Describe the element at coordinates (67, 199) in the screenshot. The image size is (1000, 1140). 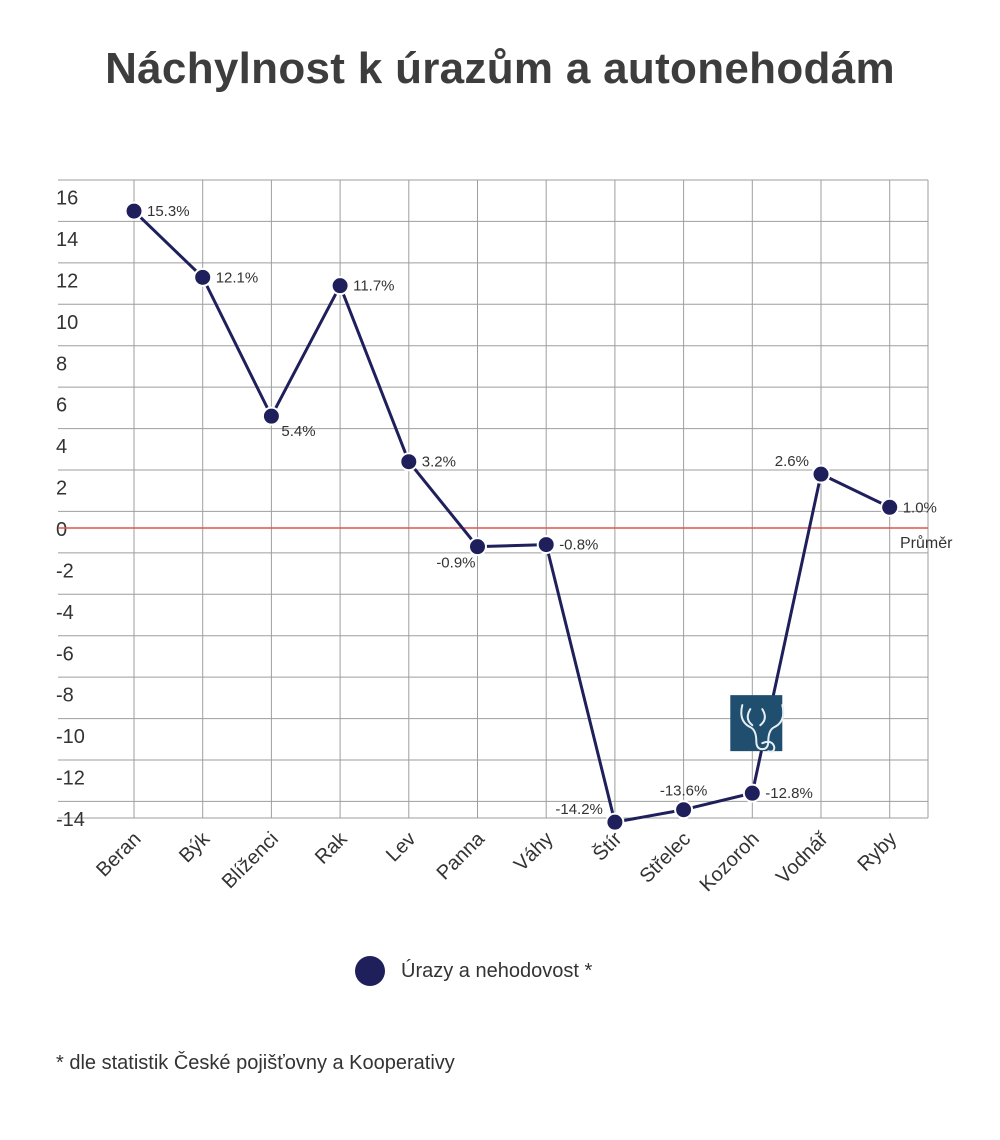
I see `y-tick-label: 16` at that location.